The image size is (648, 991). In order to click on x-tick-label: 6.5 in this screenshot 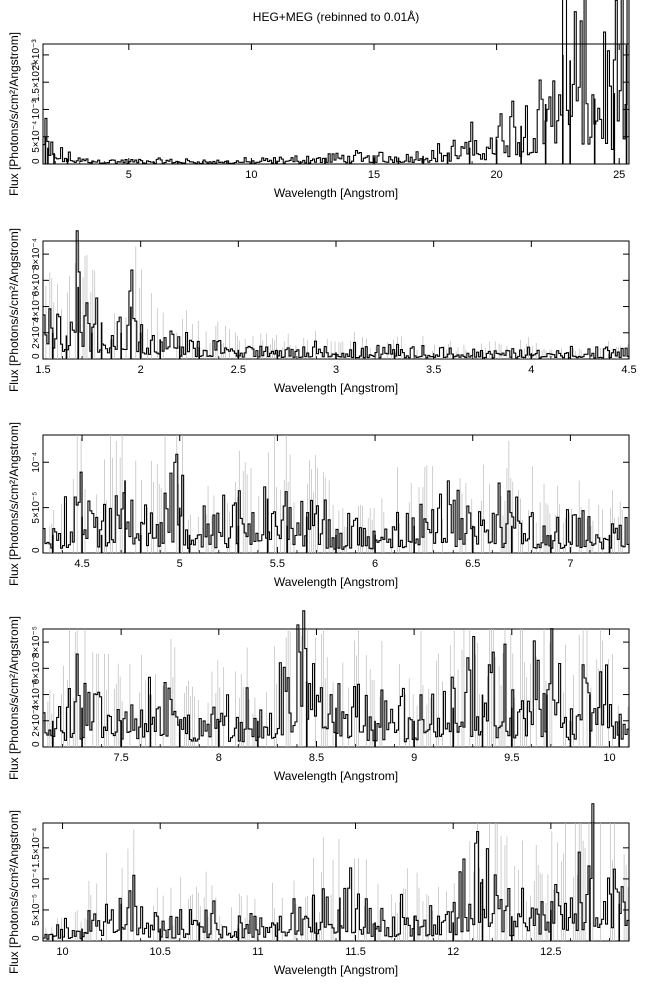, I will do `click(472, 564)`.